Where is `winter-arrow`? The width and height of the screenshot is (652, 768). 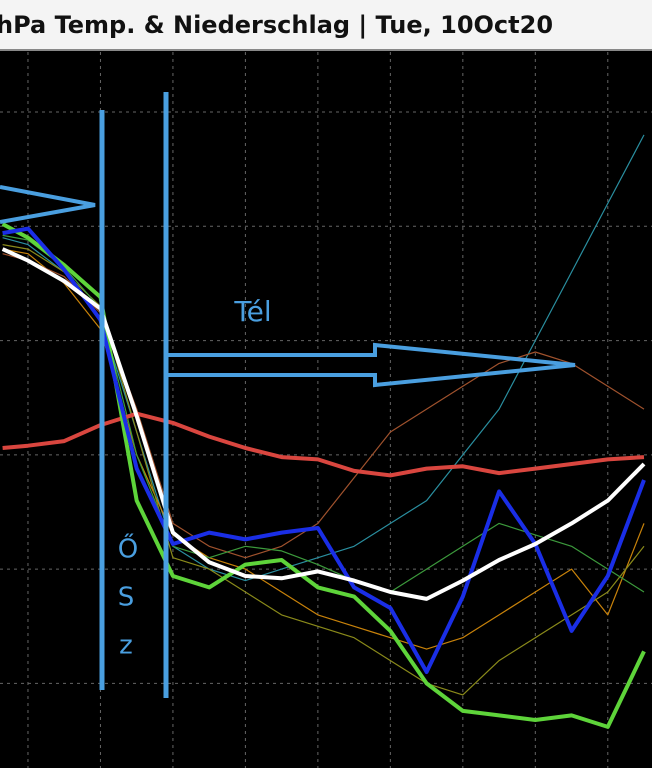 winter-arrow is located at coordinates (372, 365).